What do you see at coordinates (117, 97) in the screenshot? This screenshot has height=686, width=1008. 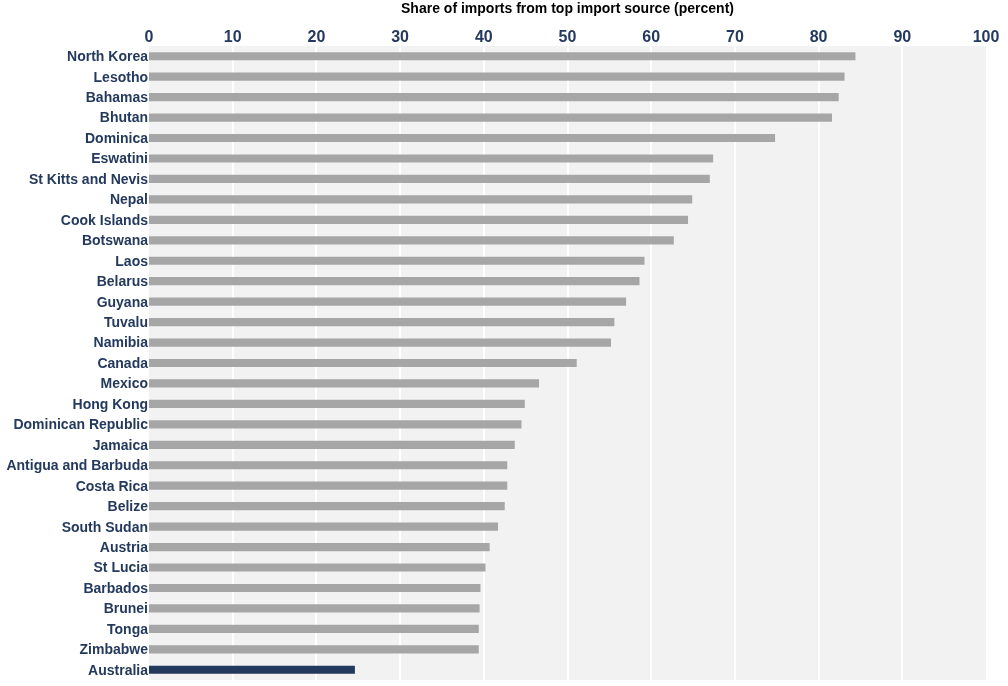 I see `y-tick-label: Bahamas` at bounding box center [117, 97].